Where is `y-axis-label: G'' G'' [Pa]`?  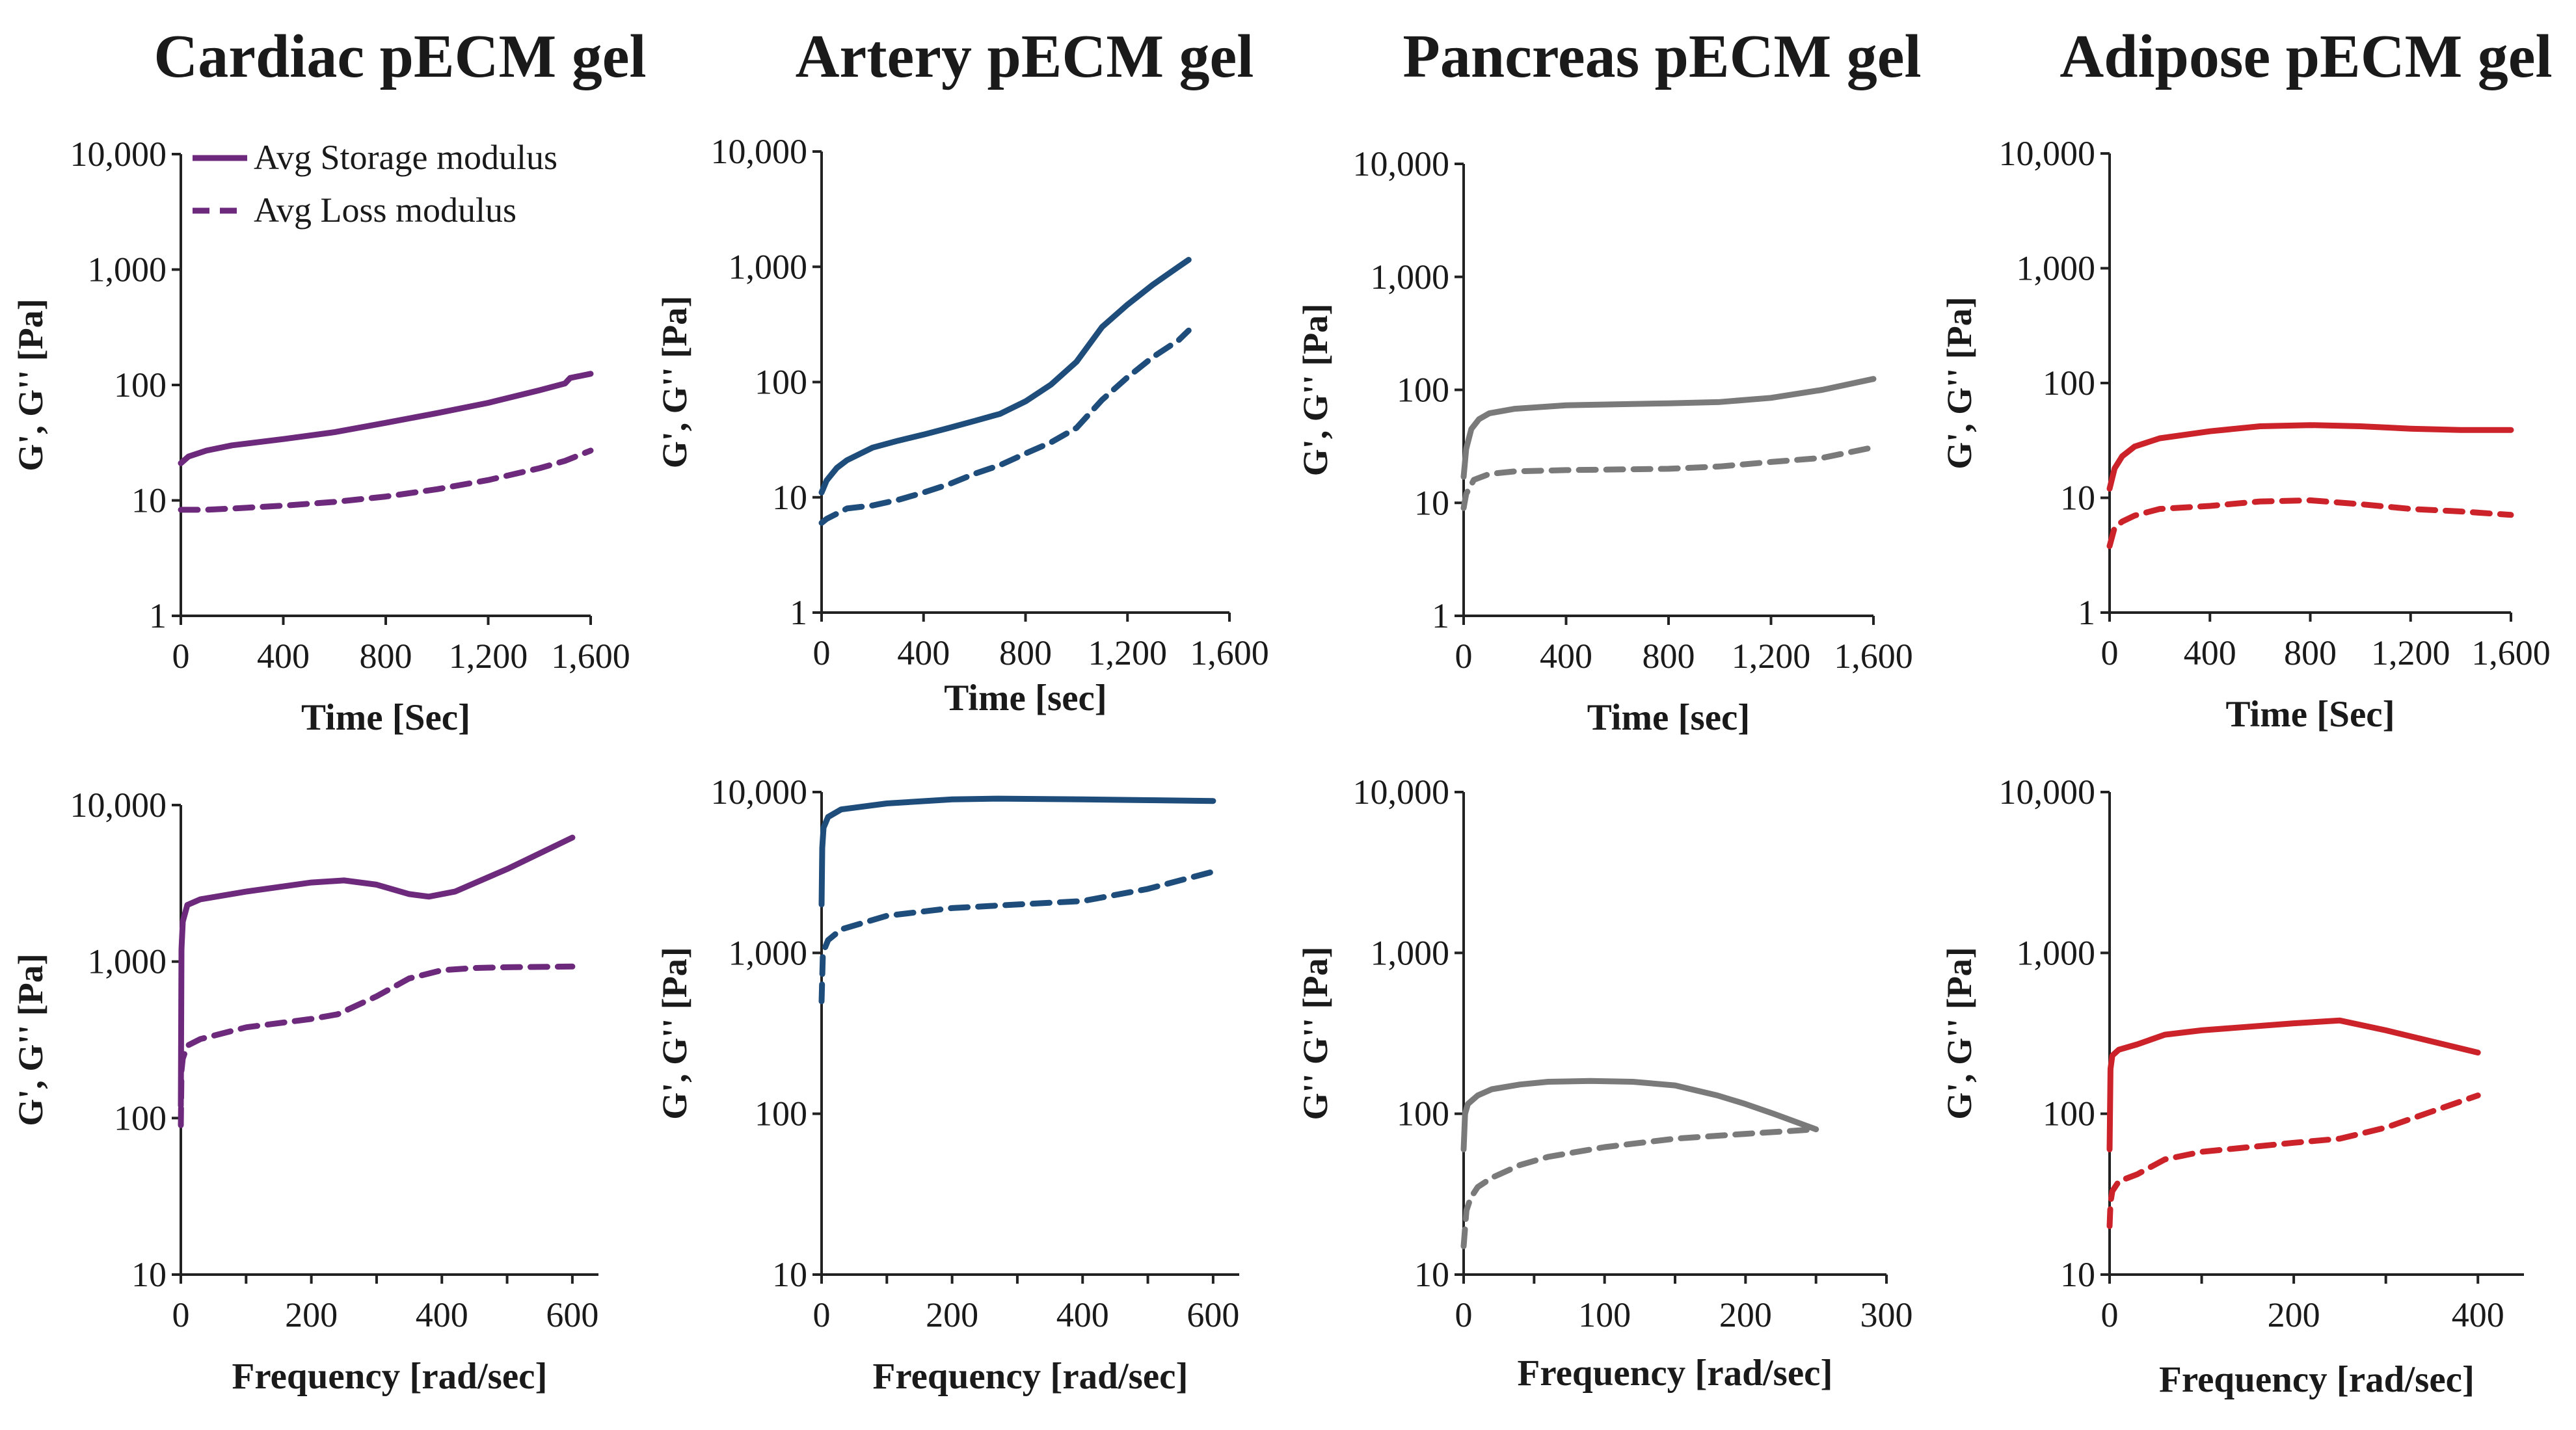 y-axis-label: G'' G'' [Pa] is located at coordinates (1315, 1033).